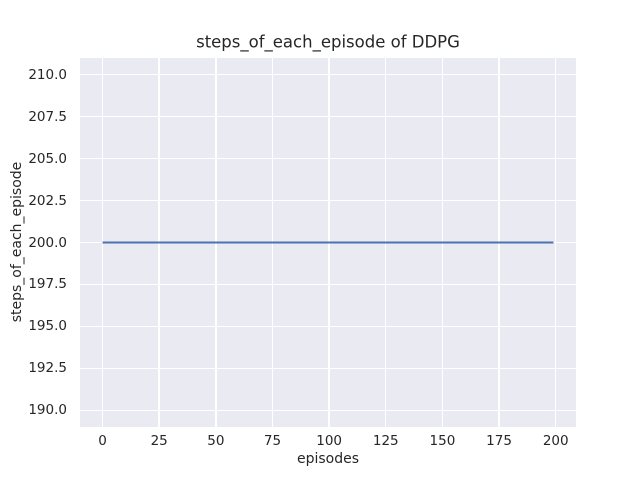  I want to click on x-tick-label: 50, so click(216, 441).